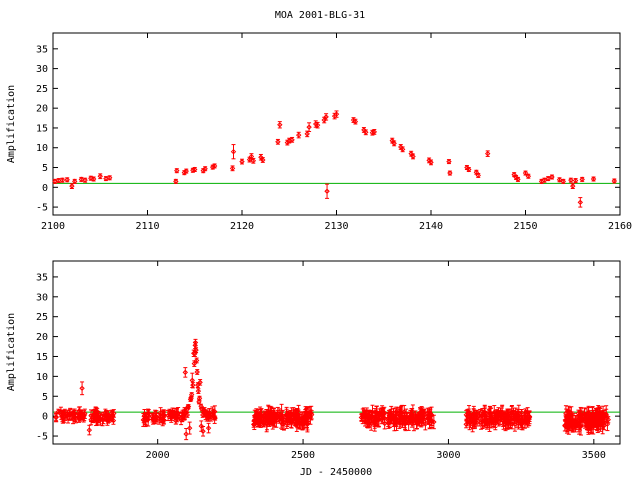 The height and width of the screenshot is (480, 640). Describe the element at coordinates (303, 455) in the screenshot. I see `bottom-x-tick-label: 2500` at that location.